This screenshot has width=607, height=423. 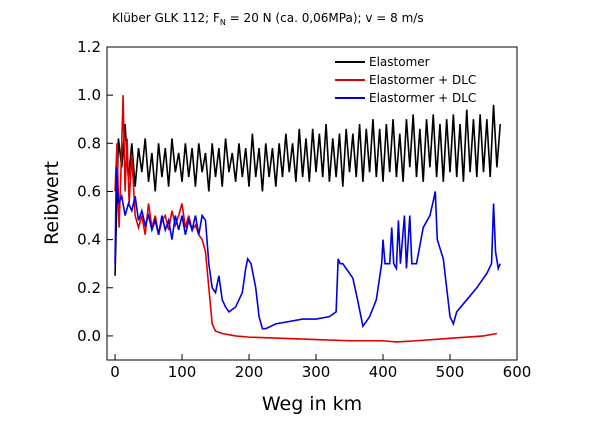 What do you see at coordinates (52, 203) in the screenshot?
I see `y-axis-label: Reibwert` at bounding box center [52, 203].